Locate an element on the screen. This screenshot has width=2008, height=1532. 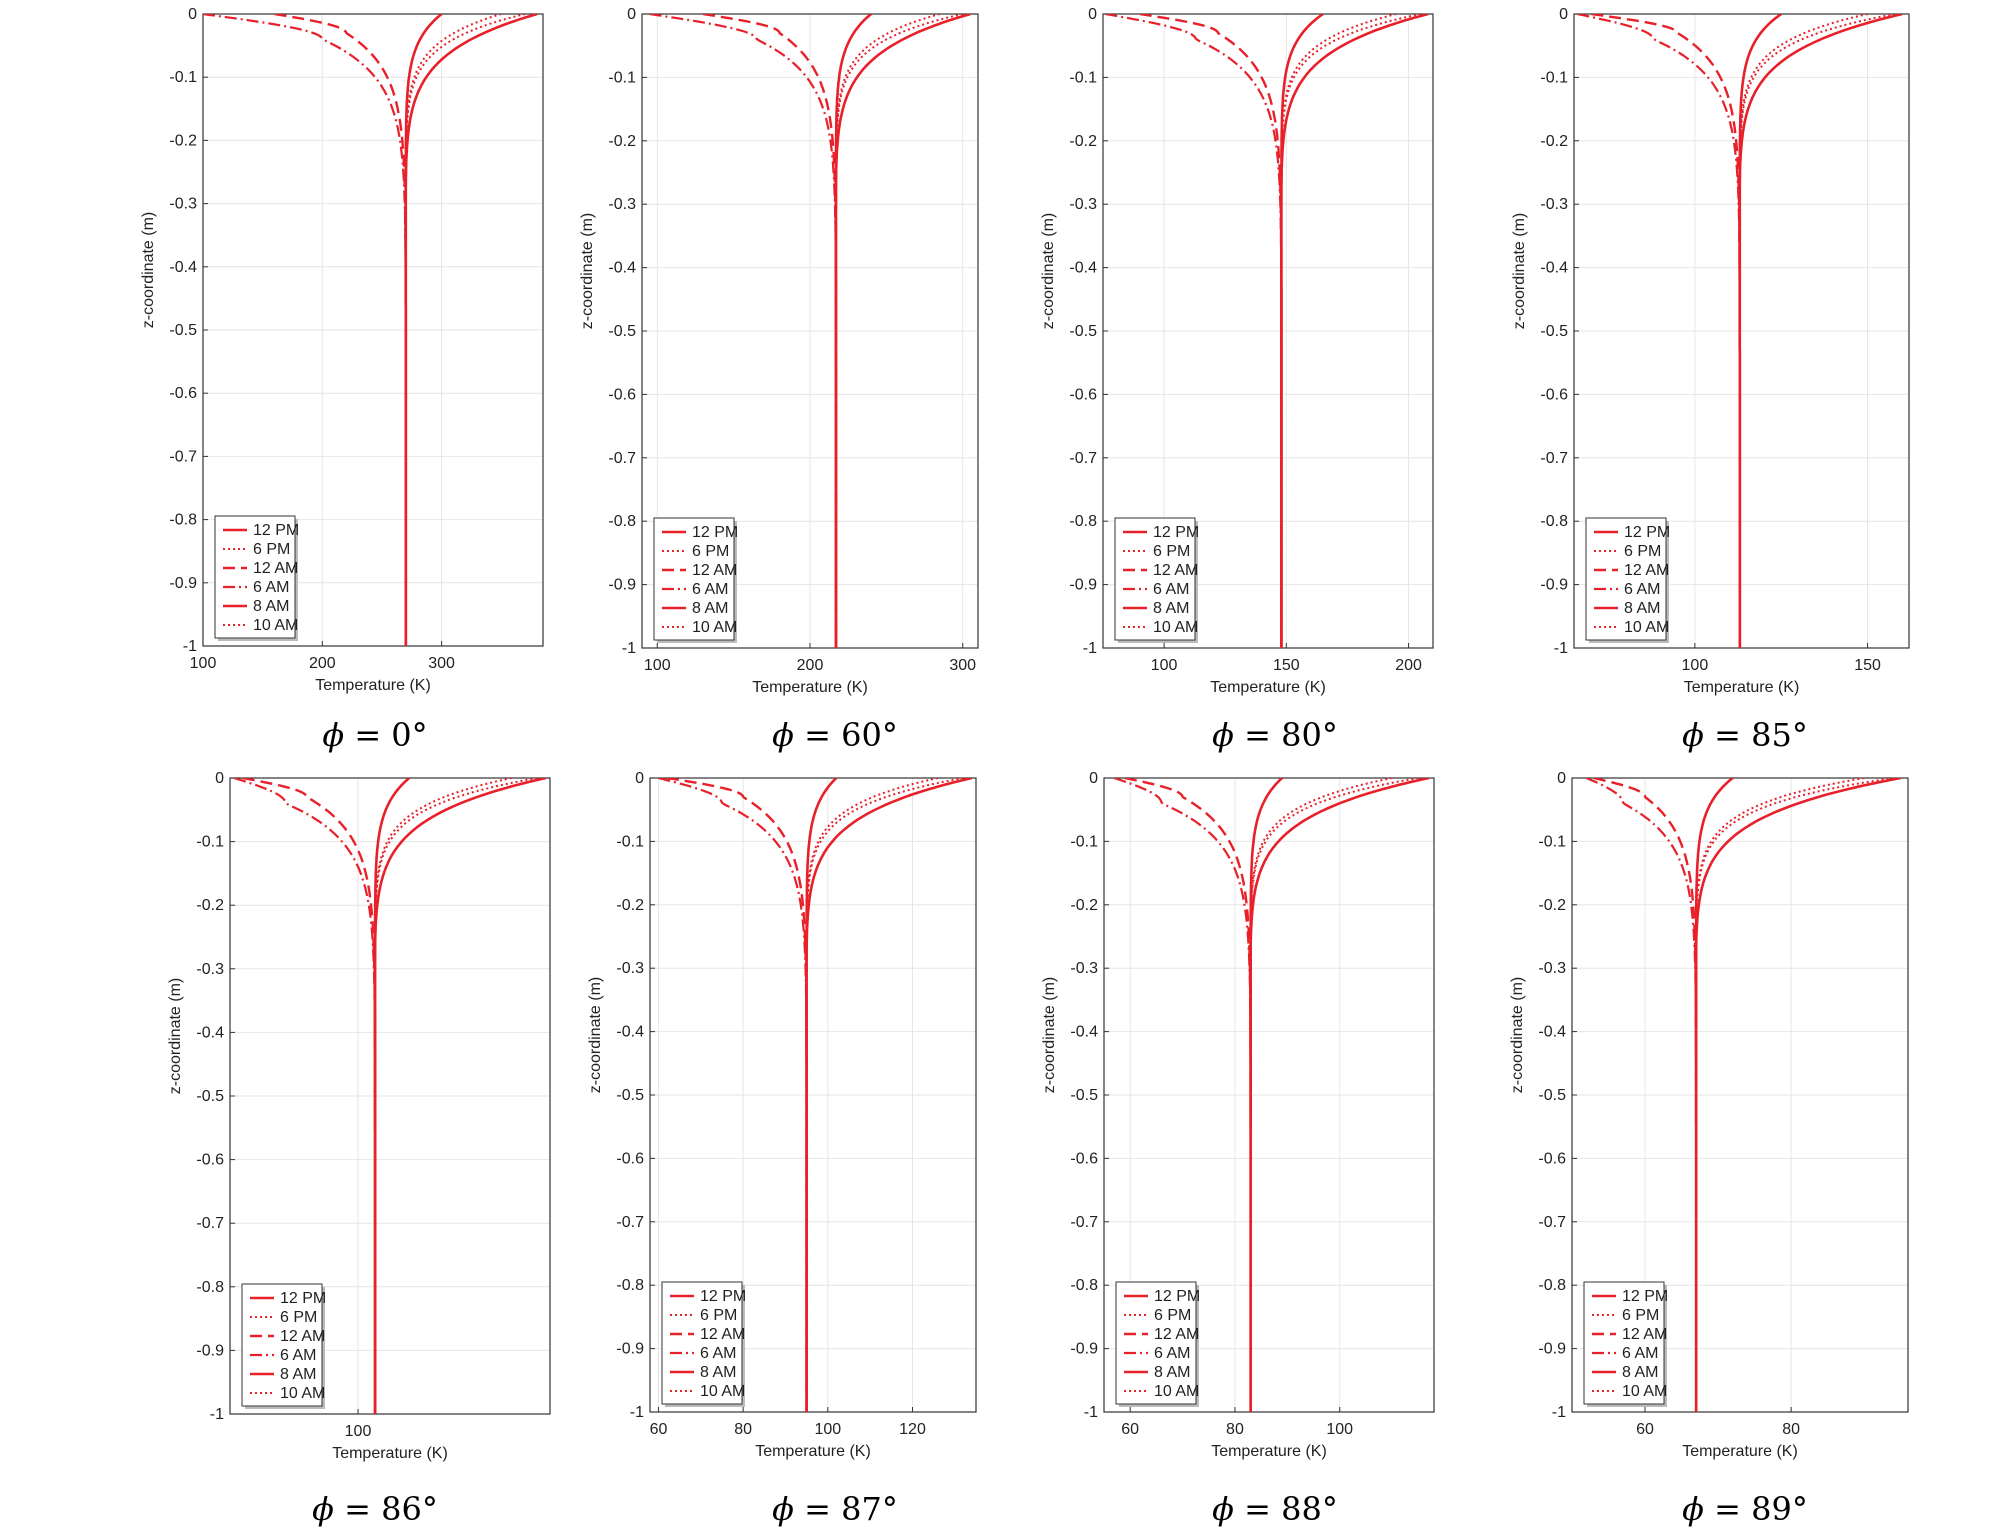
panel-caption: ϕ = 89° is located at coordinates (1745, 1509).